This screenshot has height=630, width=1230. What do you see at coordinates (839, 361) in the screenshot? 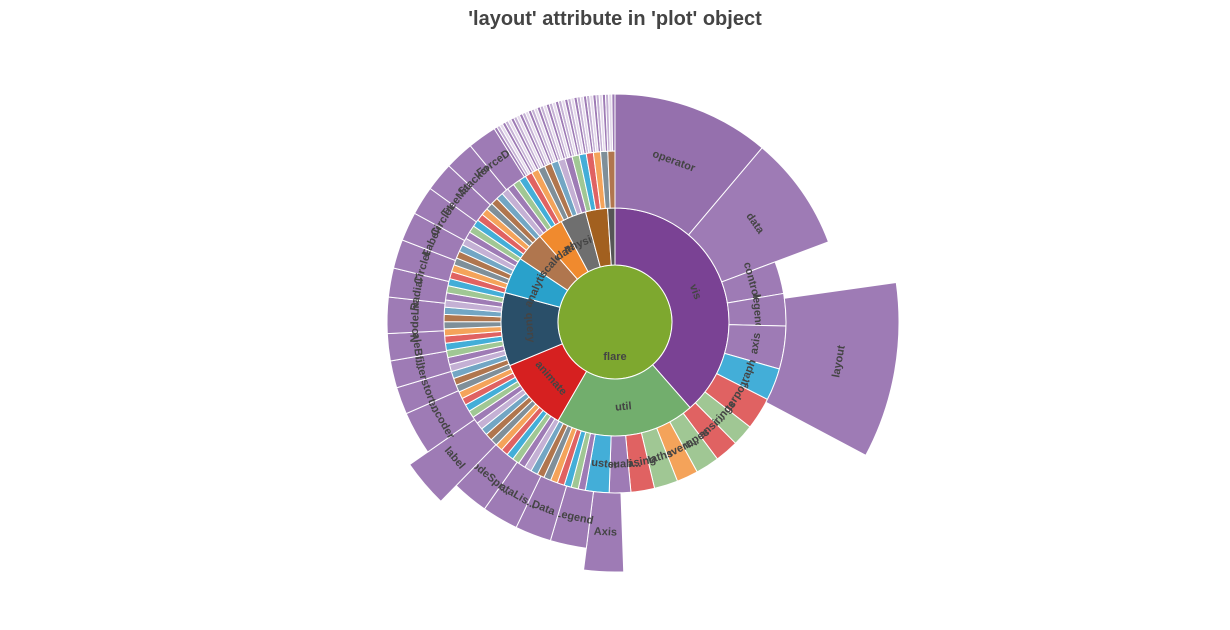
I see `ring3-label-layout: layout` at bounding box center [839, 361].